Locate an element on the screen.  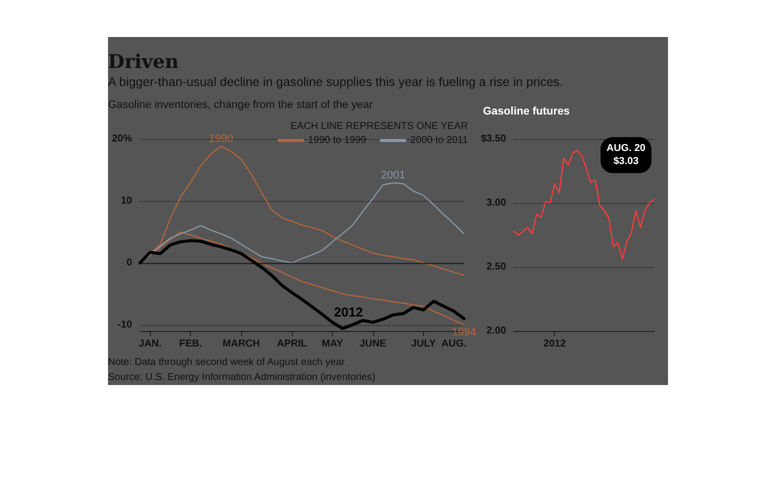
x-tick-label: JULY is located at coordinates (423, 344).